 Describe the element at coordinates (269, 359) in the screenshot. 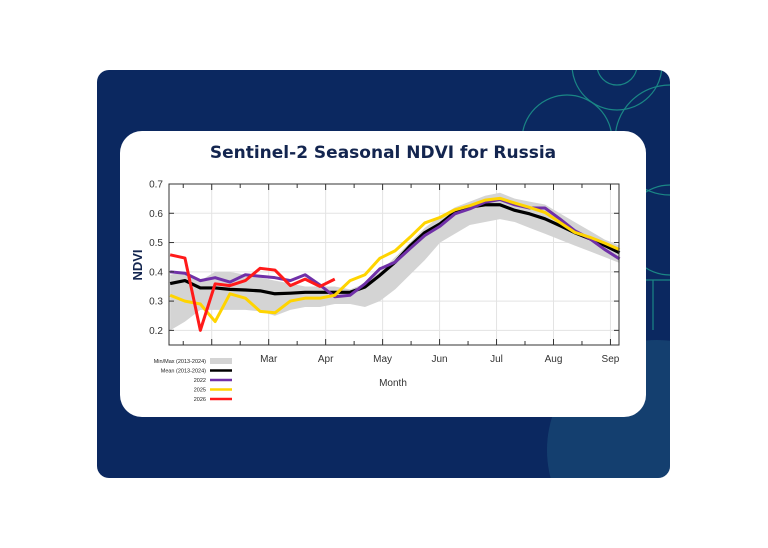

I see `x-tick-label: Mar` at that location.